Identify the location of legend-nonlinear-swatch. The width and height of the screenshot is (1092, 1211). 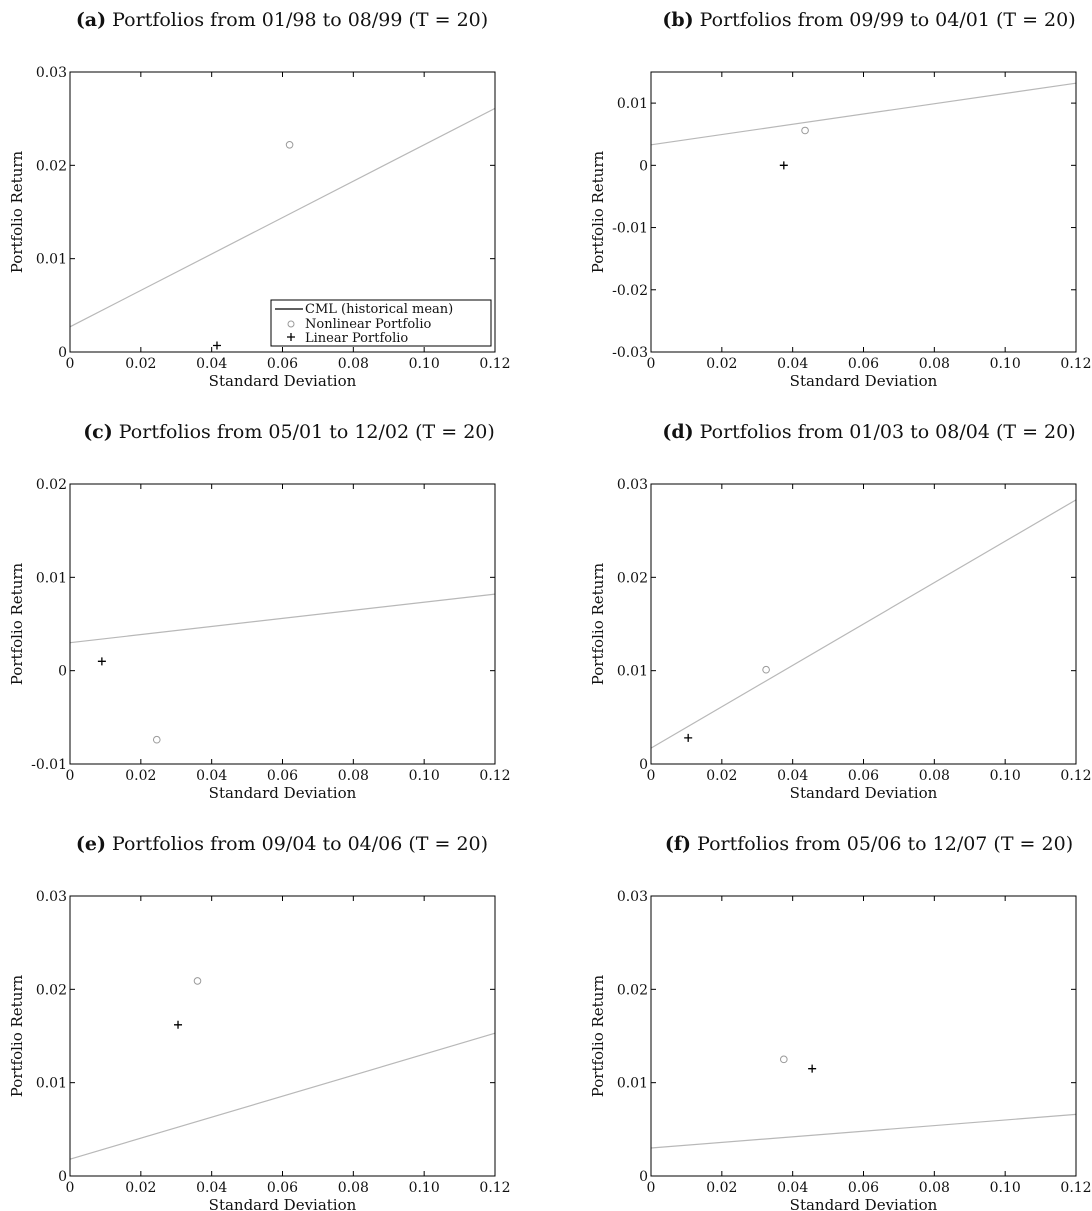
(291, 324).